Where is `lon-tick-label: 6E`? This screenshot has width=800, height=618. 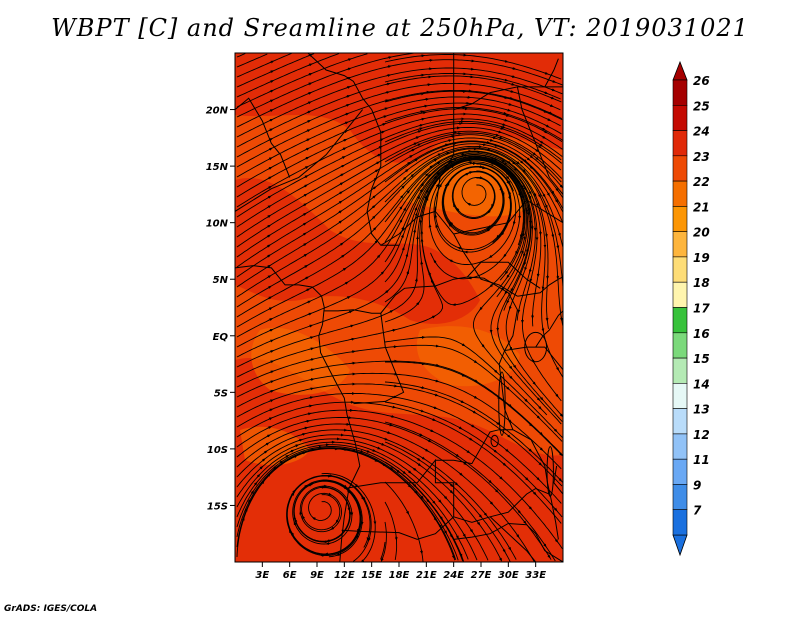
lon-tick-label: 6E is located at coordinates (290, 575).